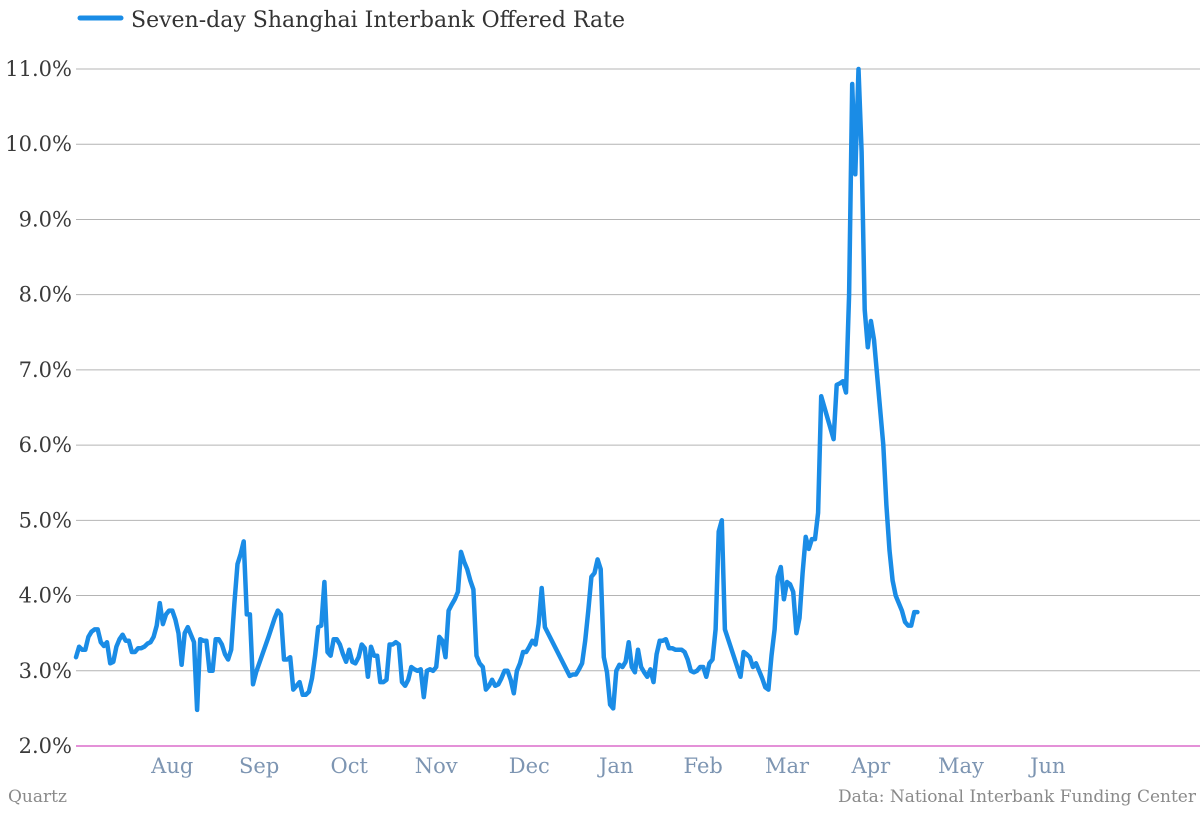  Describe the element at coordinates (45, 520) in the screenshot. I see `y-tick-label: 5.0%` at that location.